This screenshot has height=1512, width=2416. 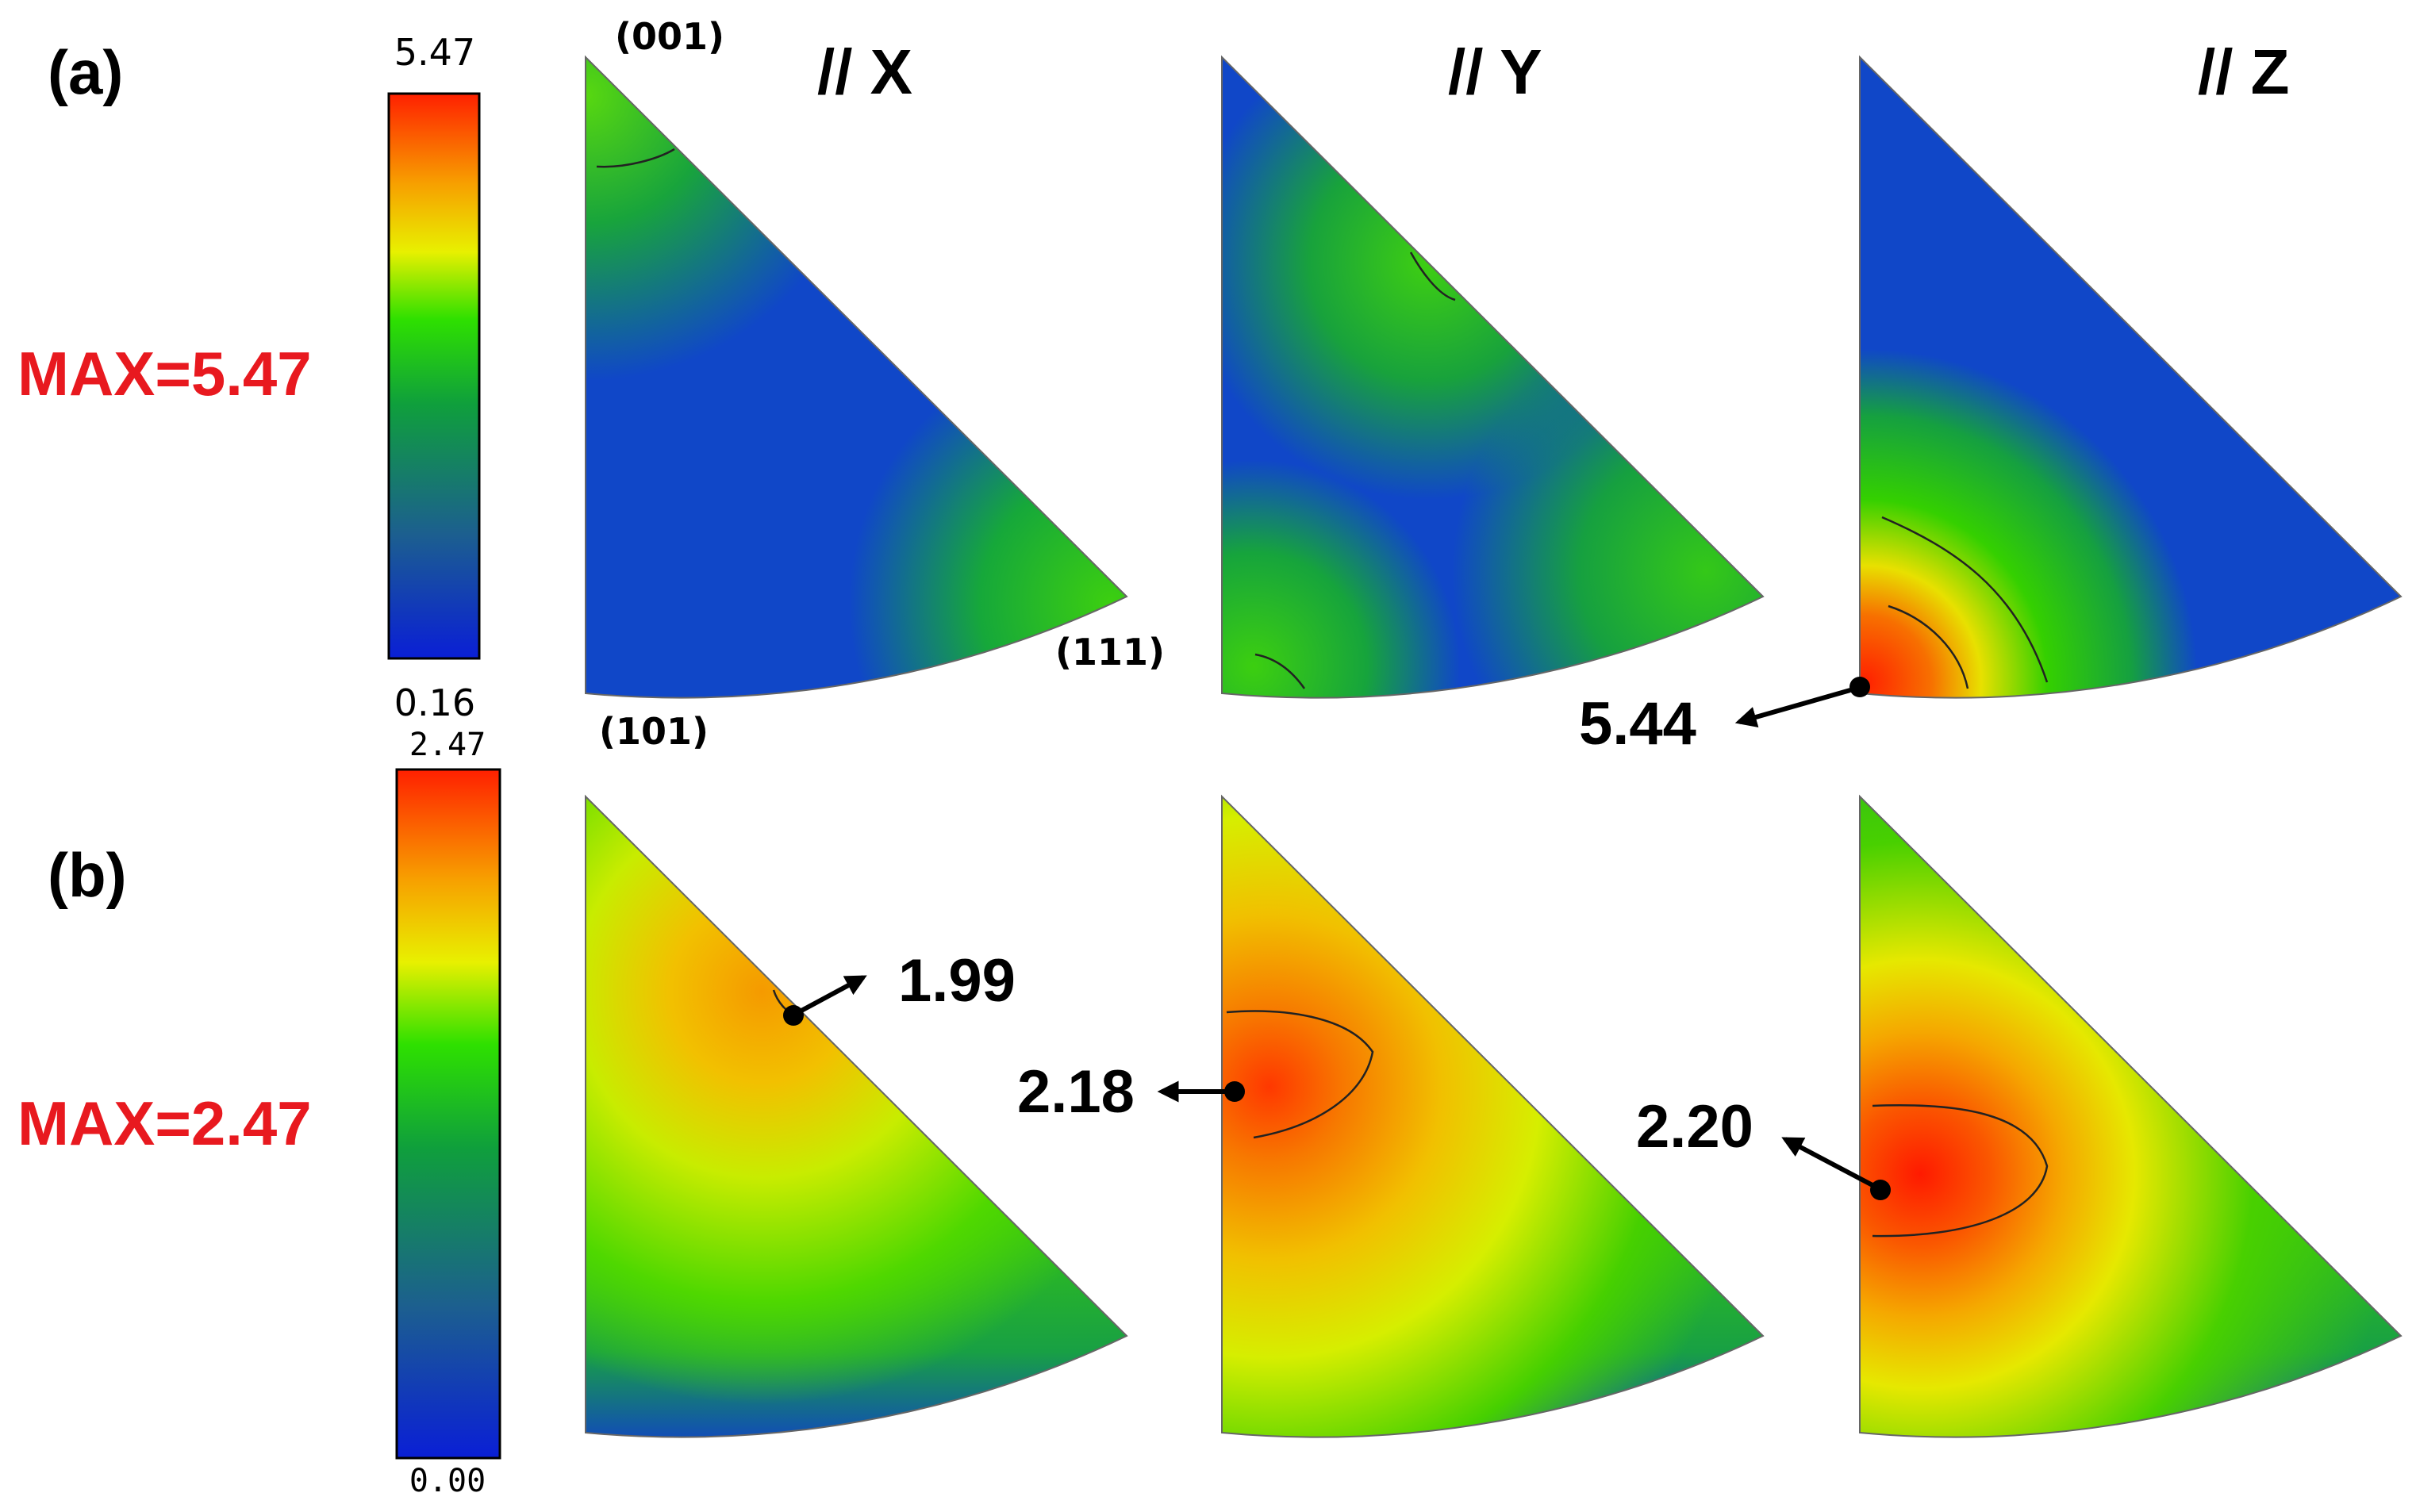 I want to click on annotation-a-z: 5.44, so click(x=1637, y=724).